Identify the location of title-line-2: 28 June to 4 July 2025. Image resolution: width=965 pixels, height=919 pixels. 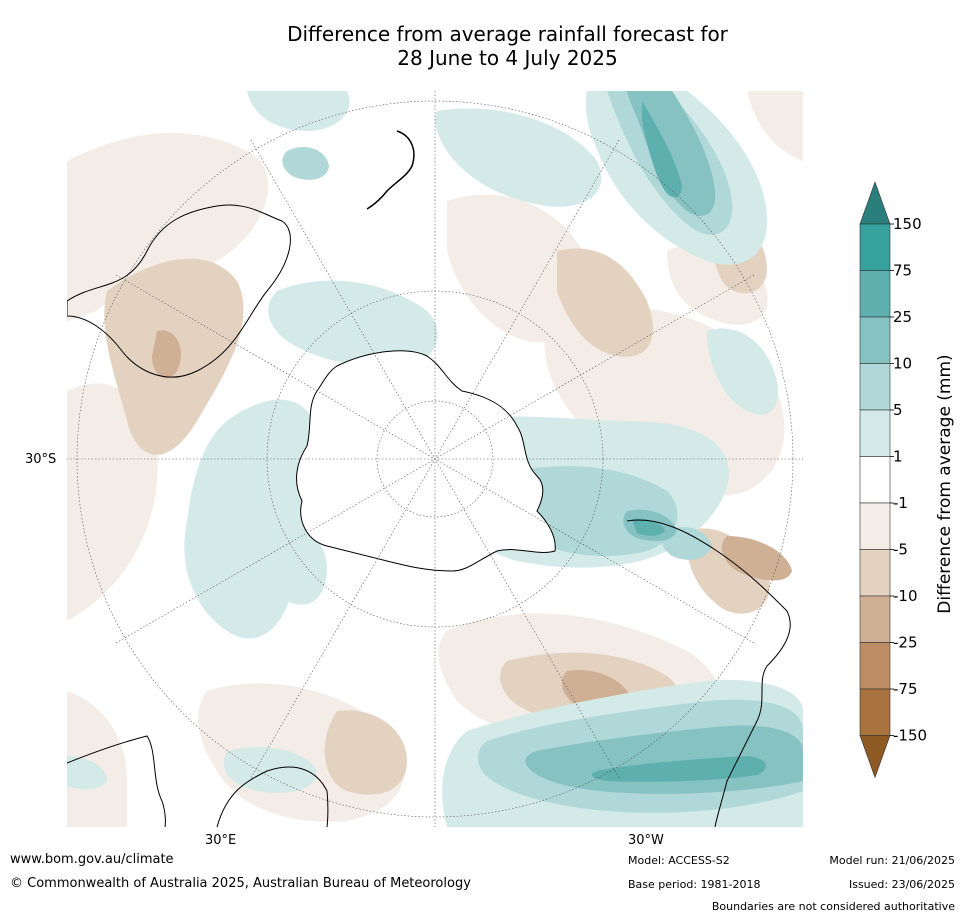
(507, 58).